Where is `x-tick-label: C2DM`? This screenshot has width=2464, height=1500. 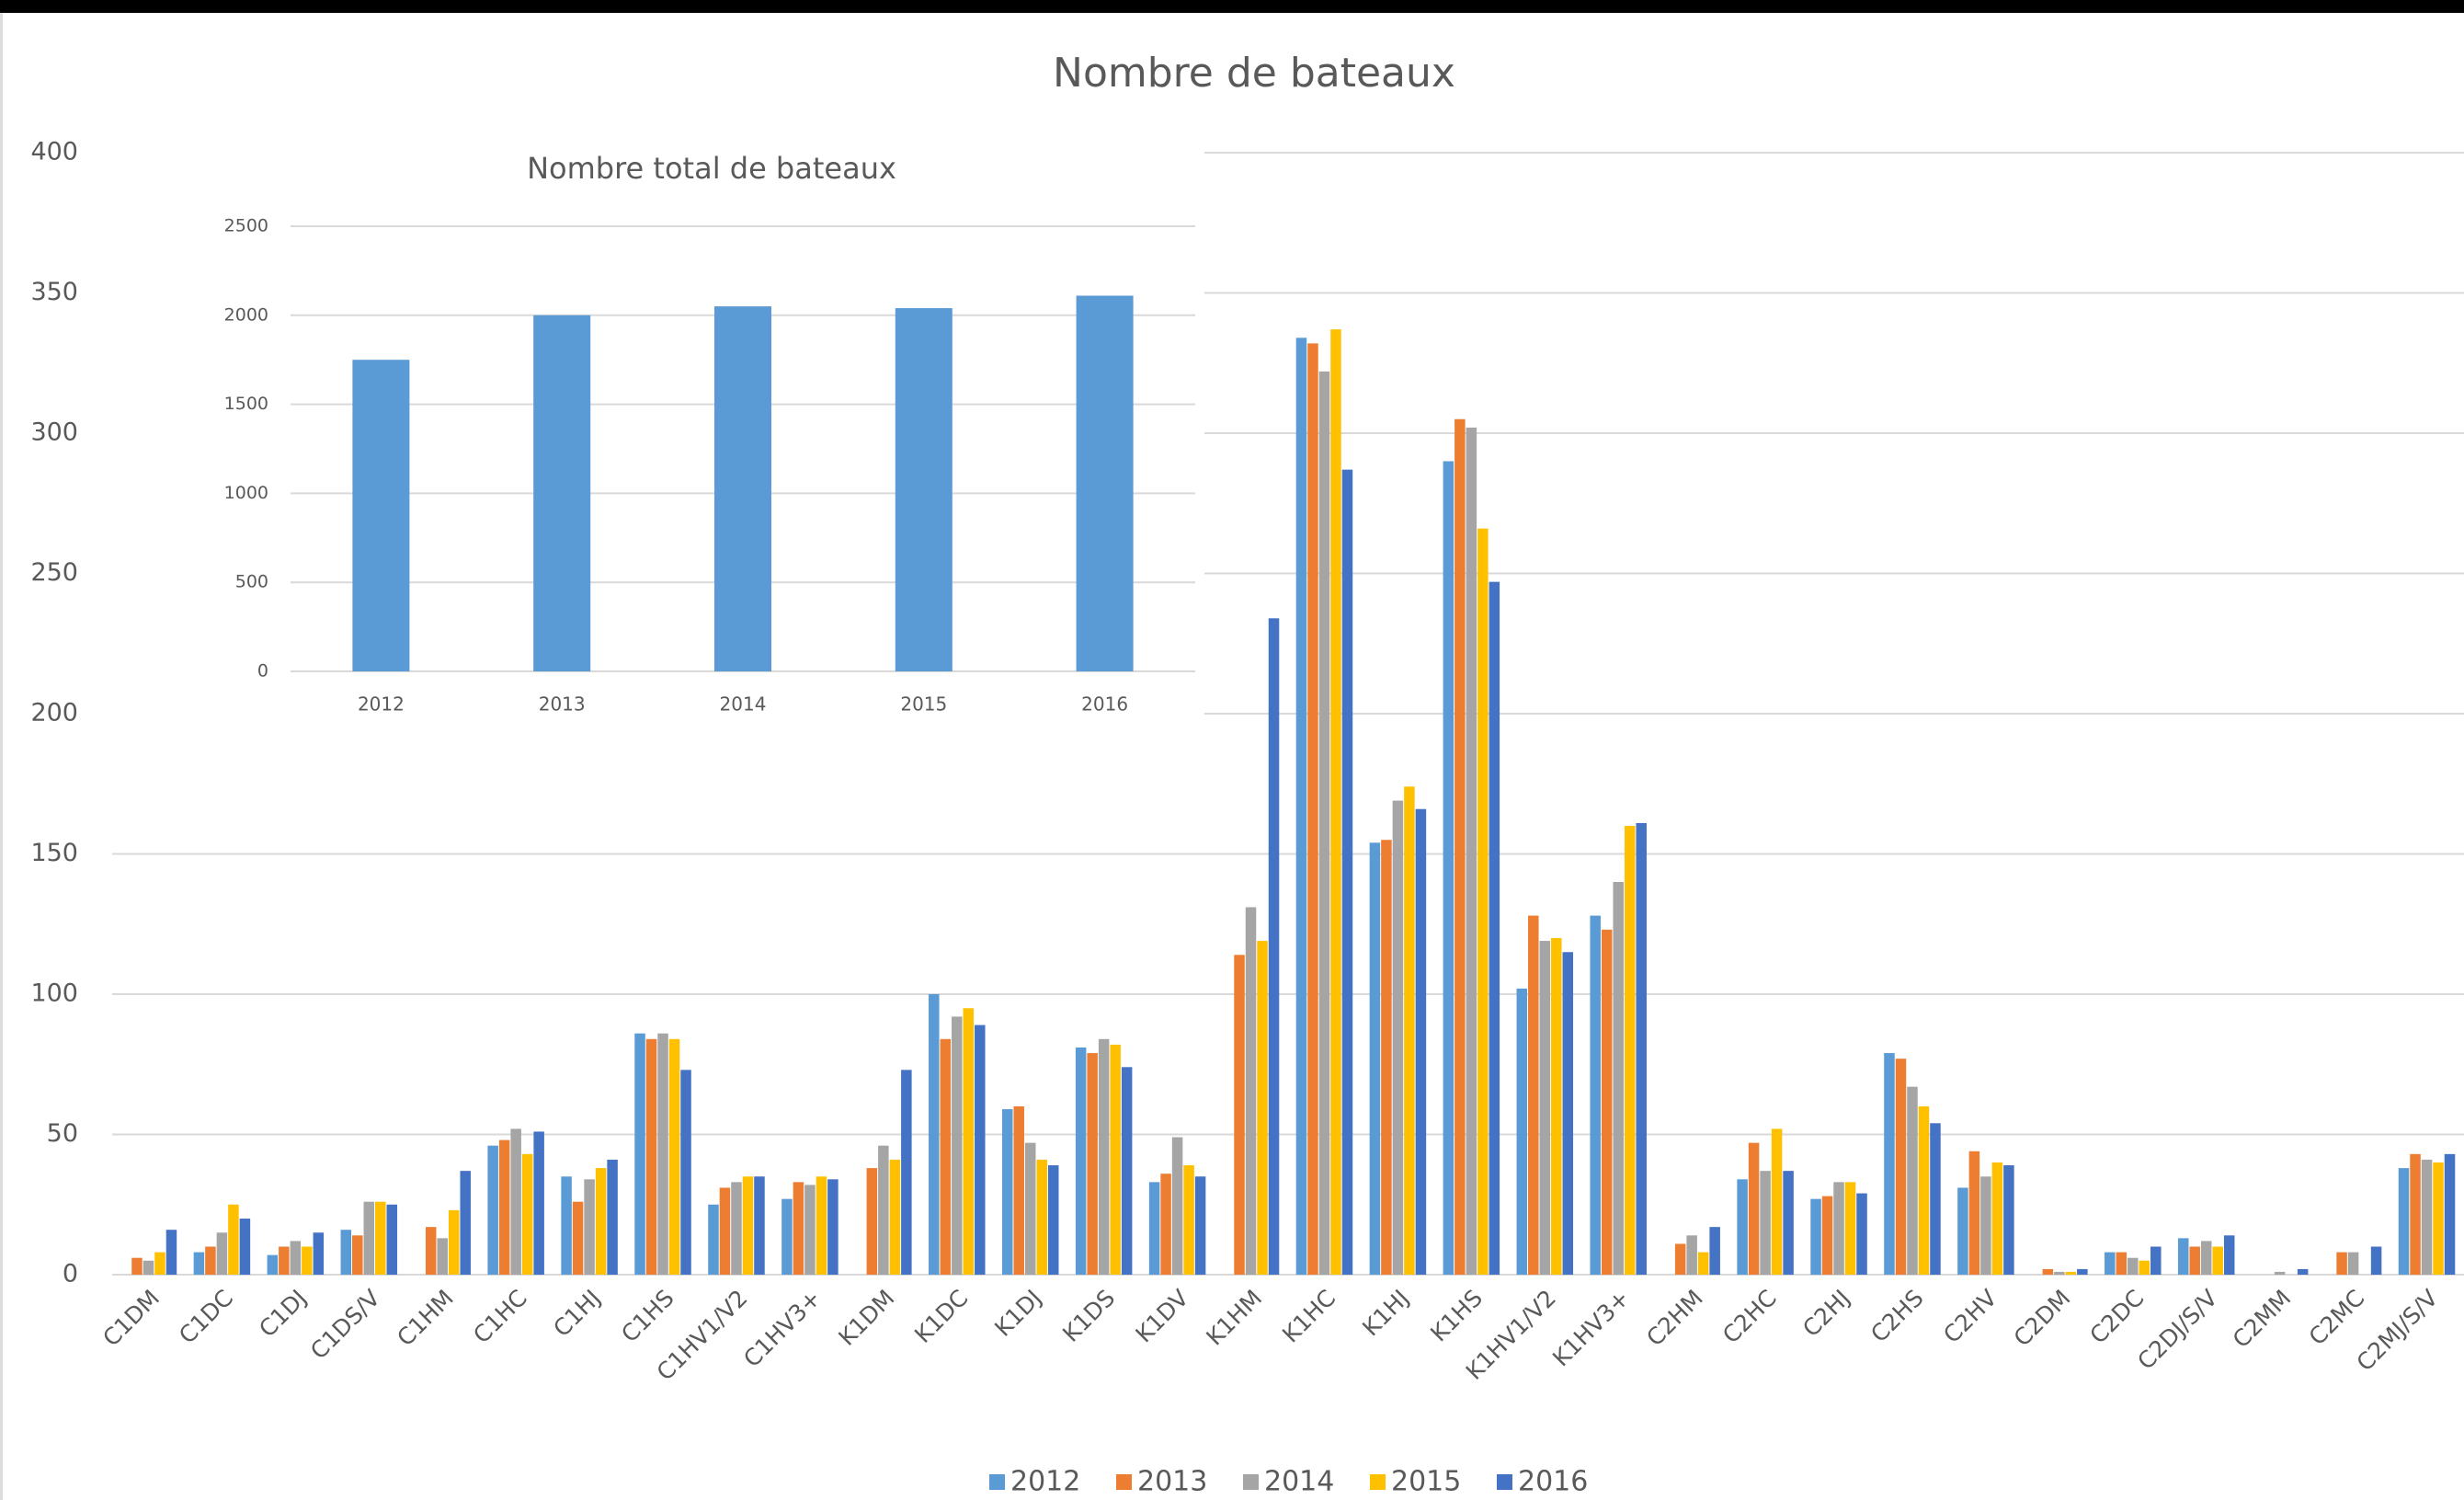
x-tick-label: C2DM is located at coordinates (2042, 1318).